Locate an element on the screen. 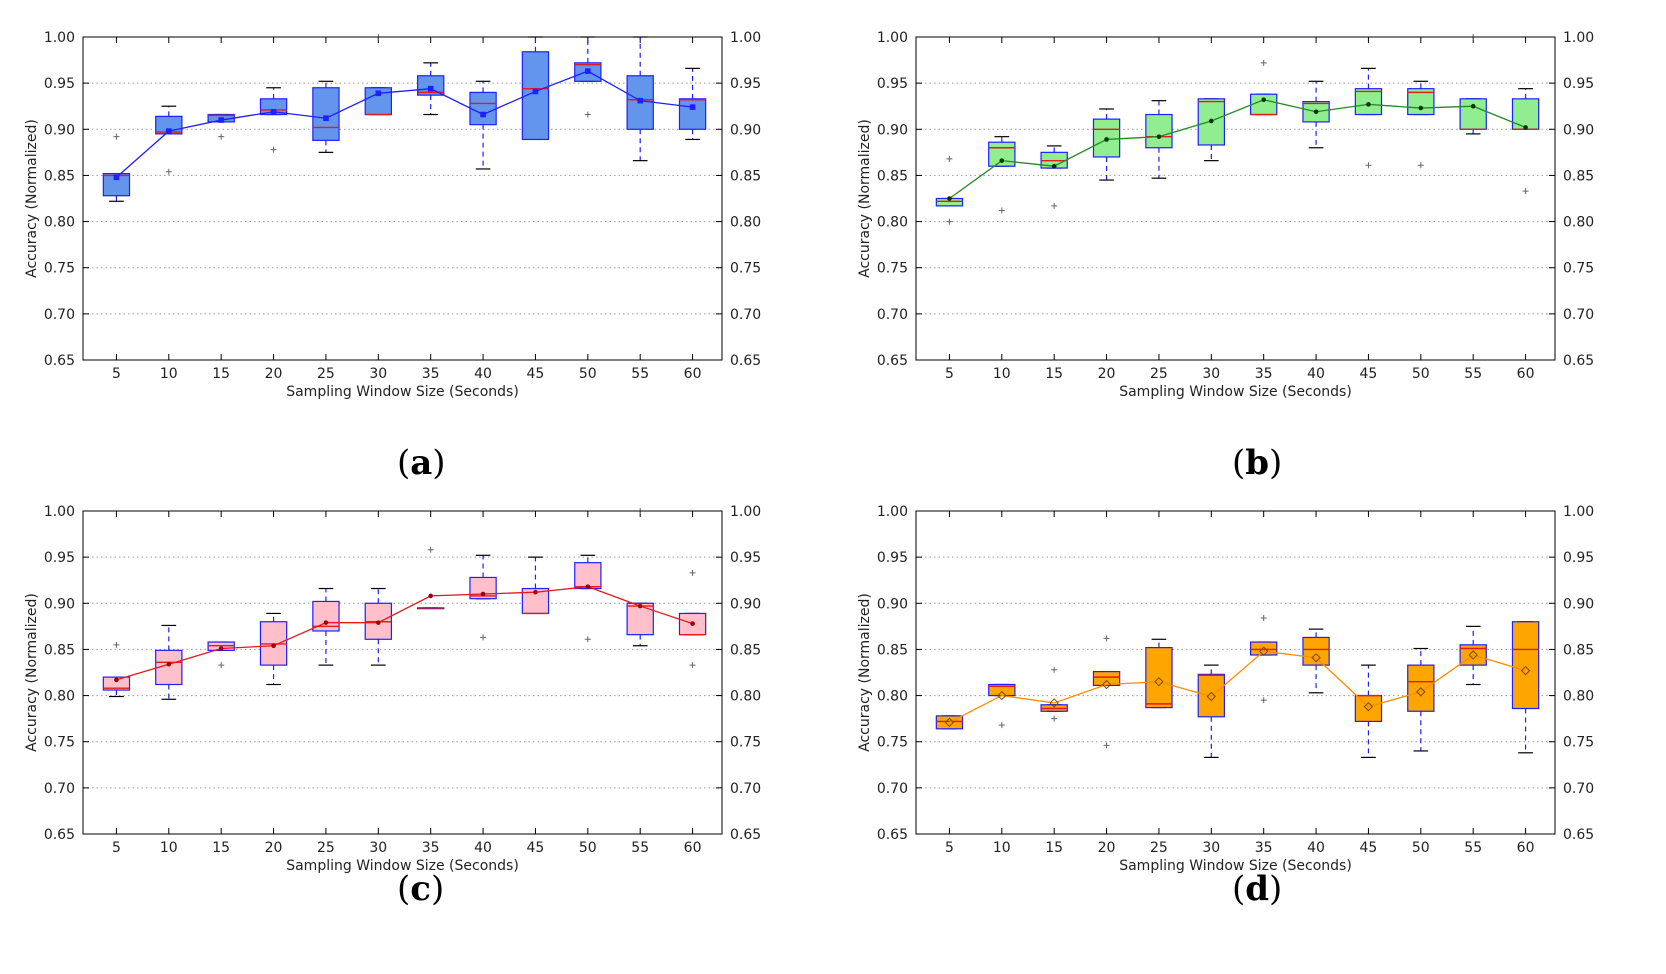 The image size is (1666, 974). y-tick-label-left: 0.80 is located at coordinates (59, 697).